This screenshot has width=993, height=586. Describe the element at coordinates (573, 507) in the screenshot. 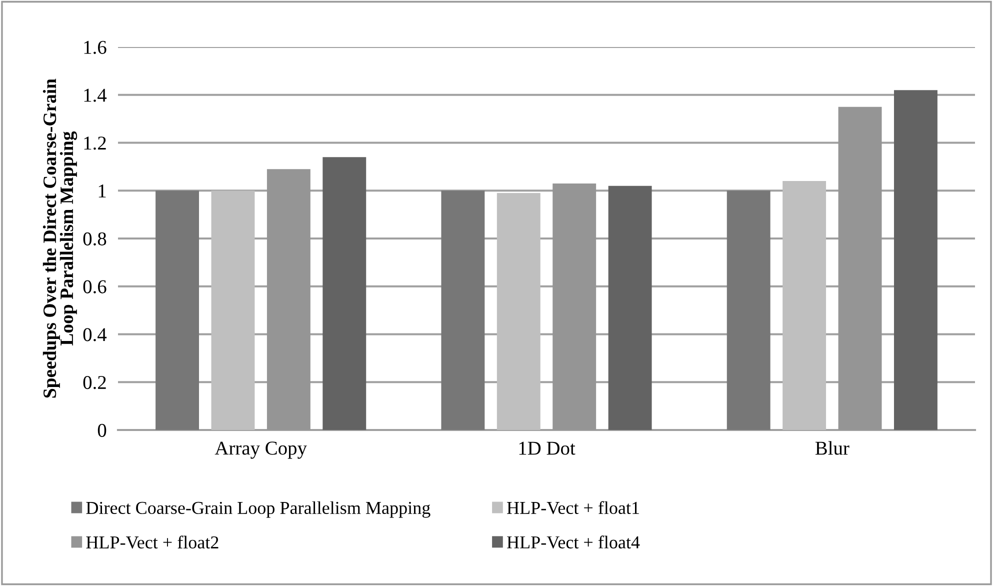

I see `legend-label: HLP-Vect + float1` at that location.